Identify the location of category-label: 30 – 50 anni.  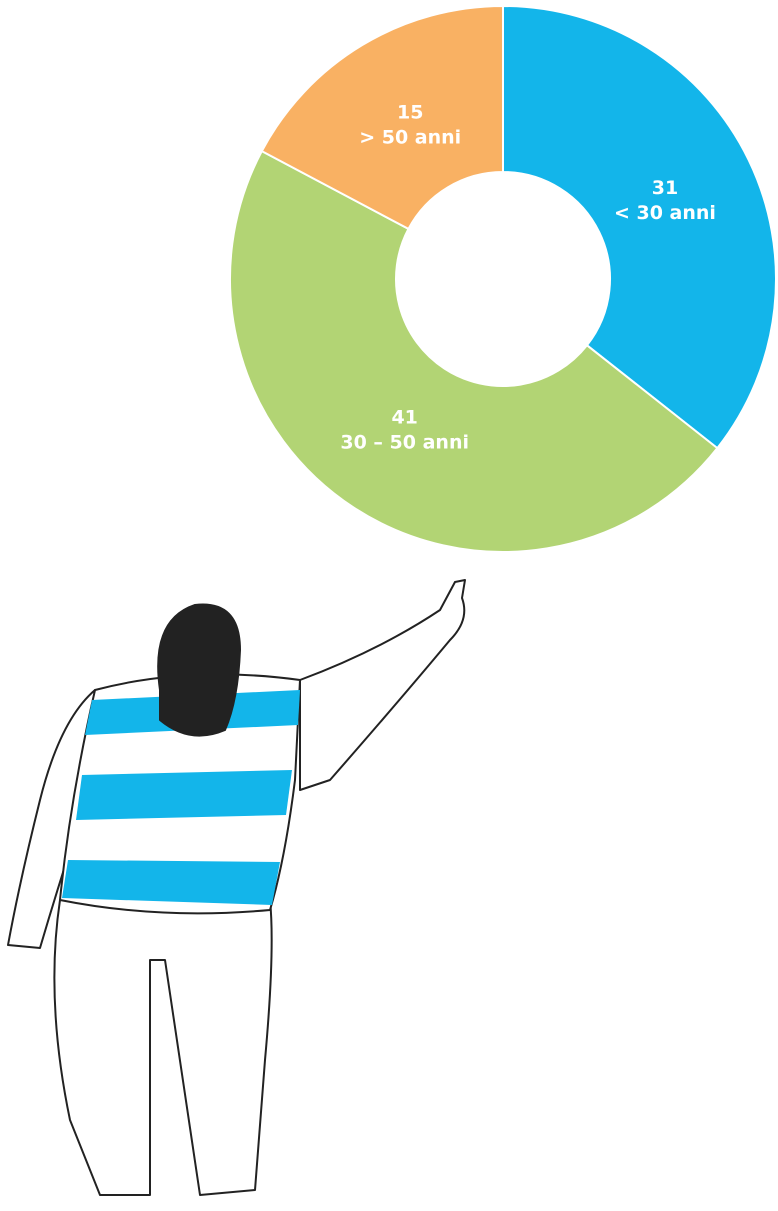
(404, 442).